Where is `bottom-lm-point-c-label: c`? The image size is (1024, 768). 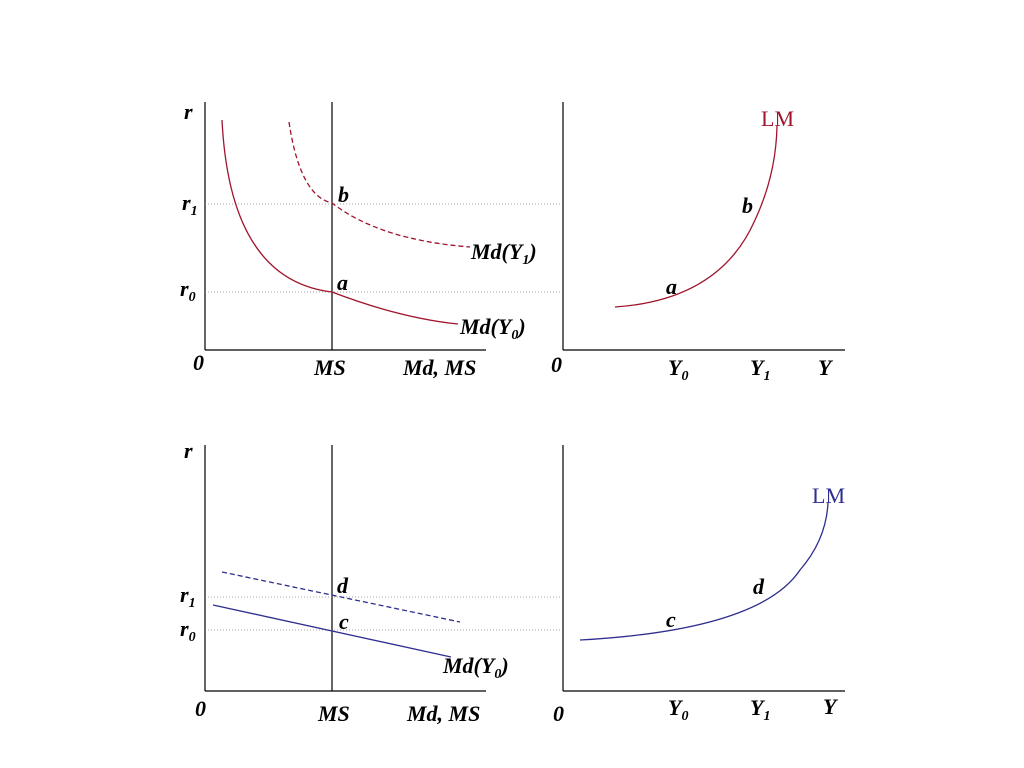 bottom-lm-point-c-label: c is located at coordinates (671, 619).